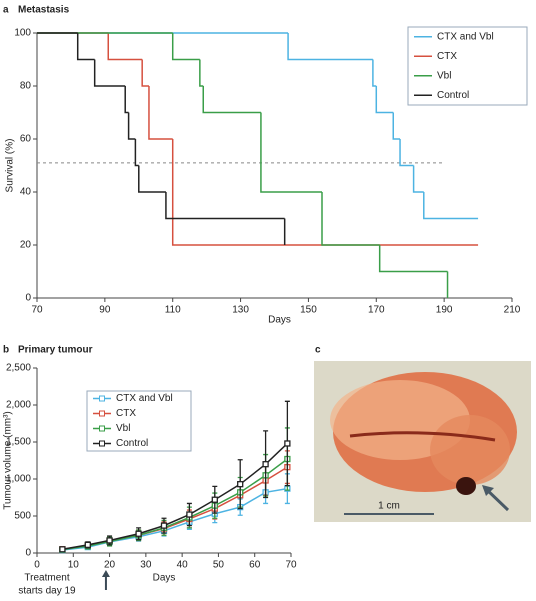  I want to click on arrow-head, so click(488, 490).